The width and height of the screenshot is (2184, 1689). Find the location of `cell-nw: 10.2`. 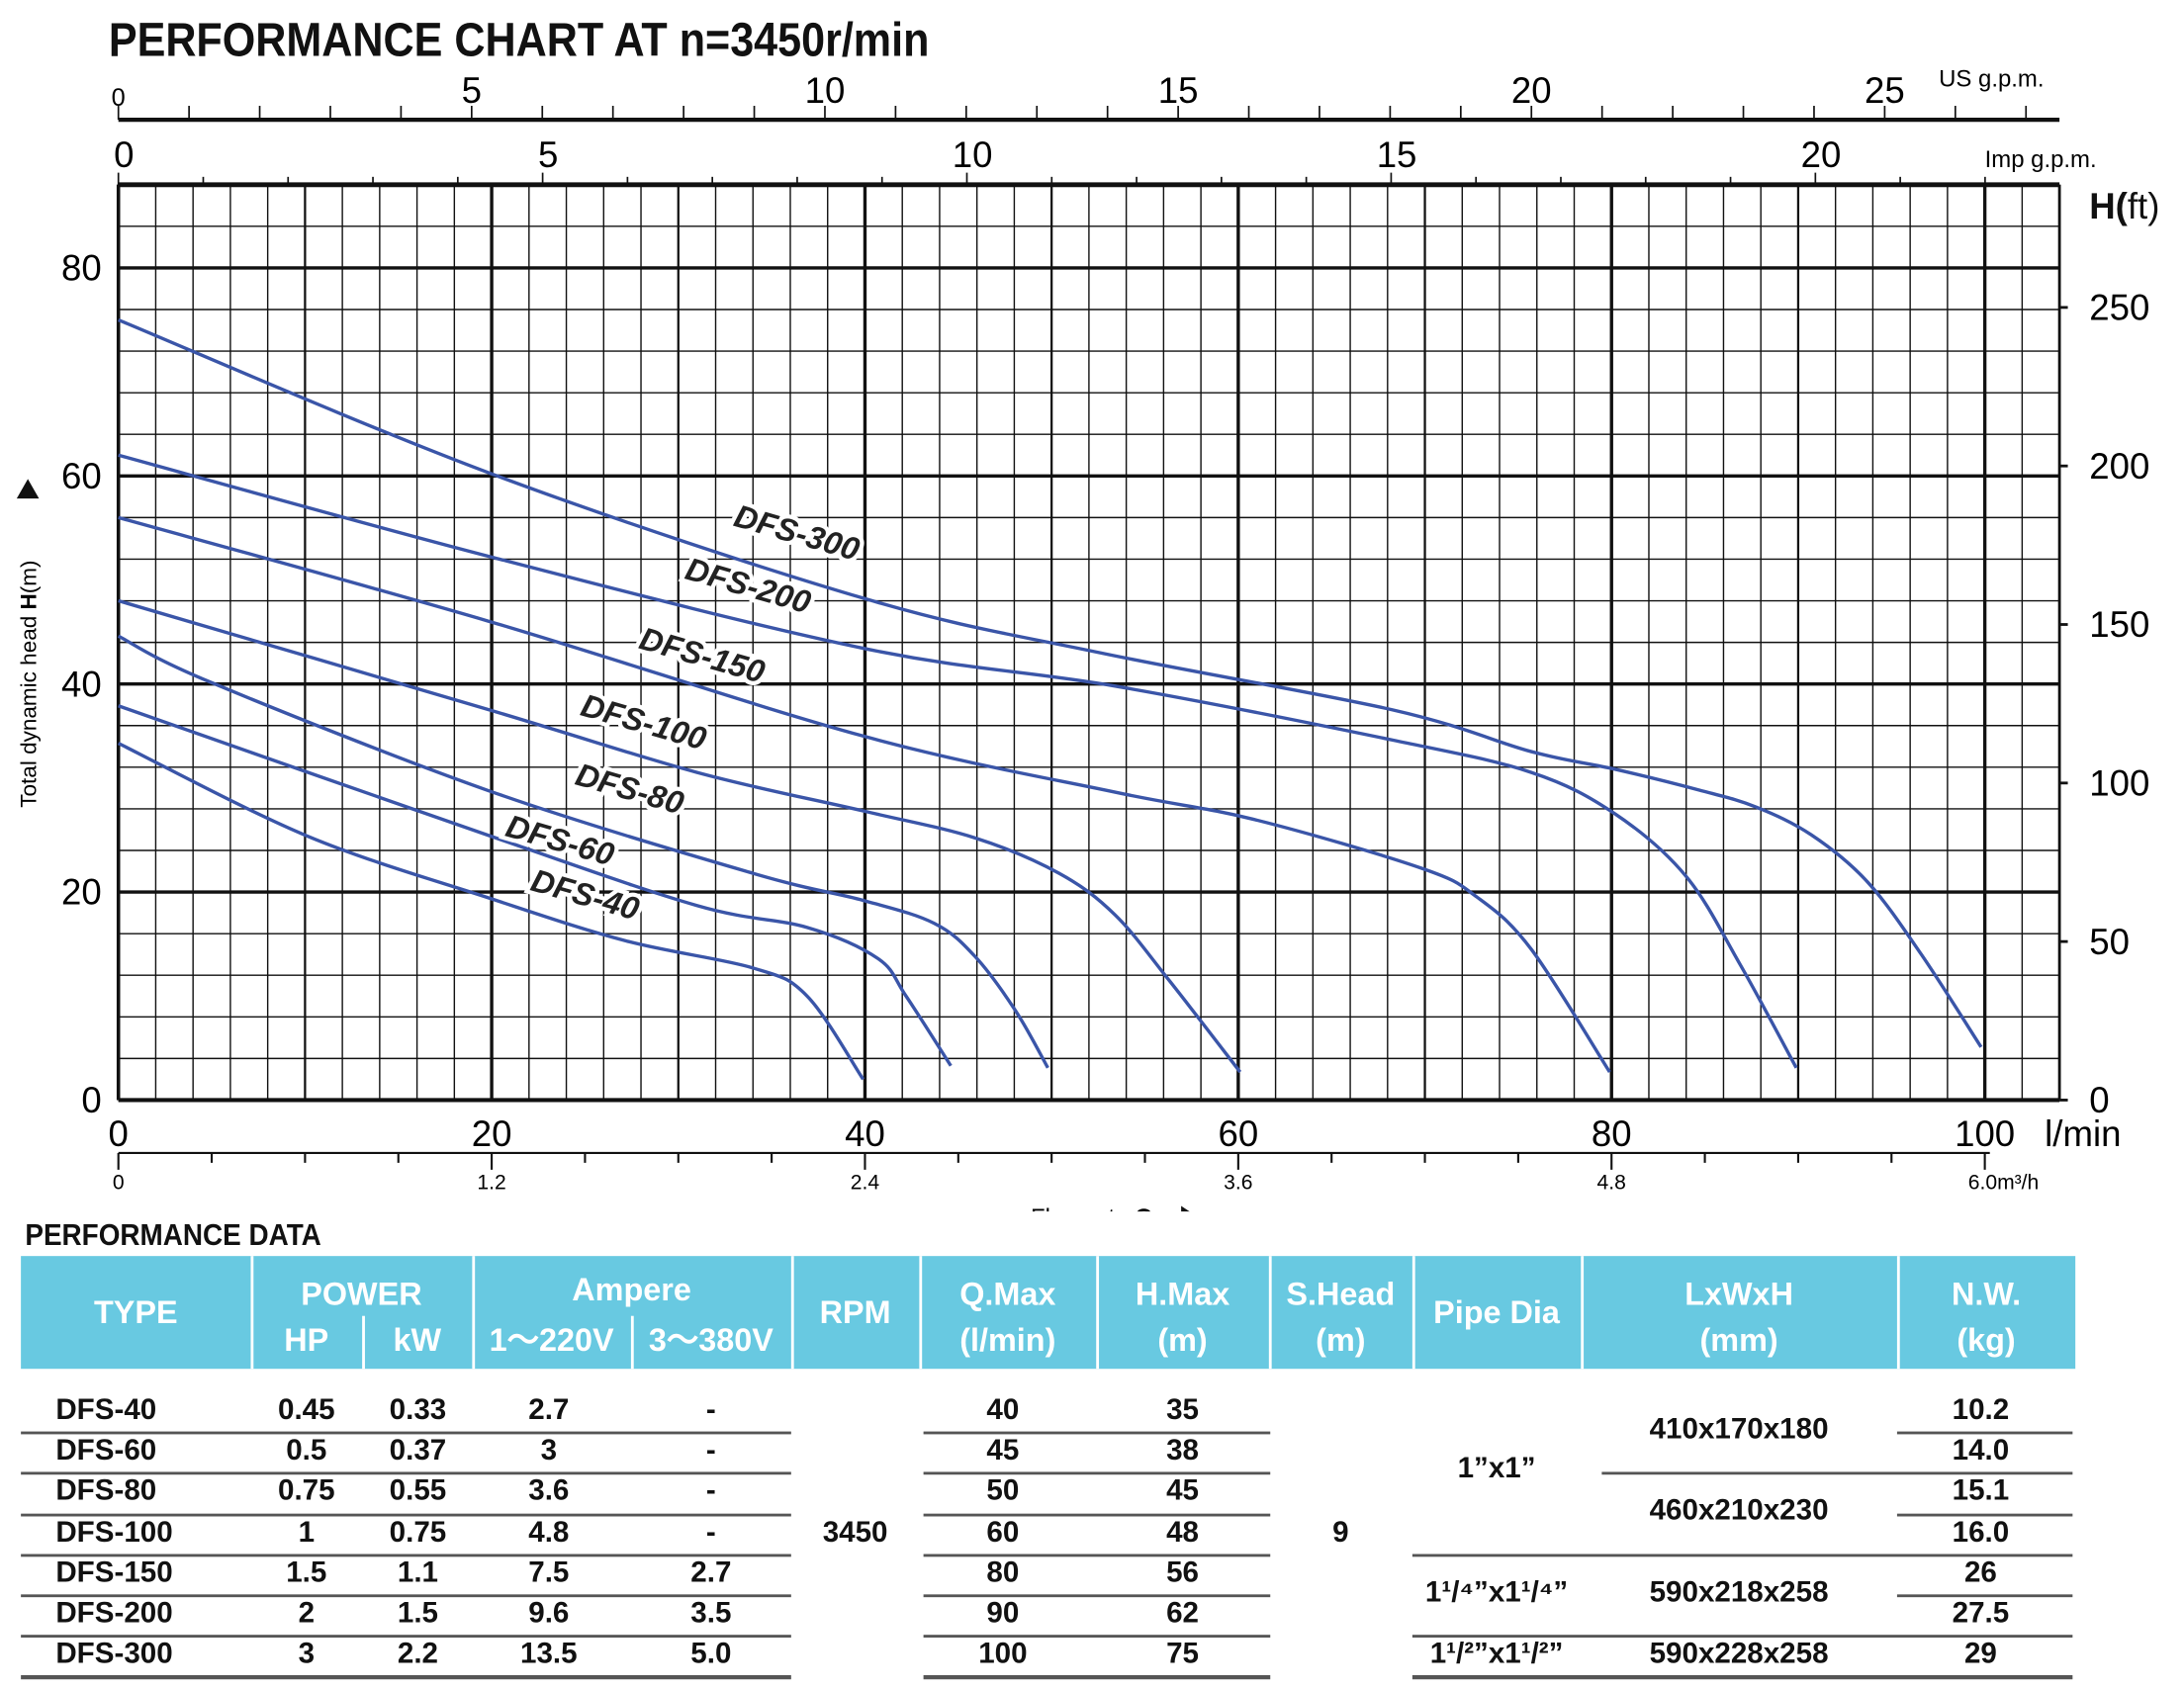

cell-nw: 10.2 is located at coordinates (1981, 1410).